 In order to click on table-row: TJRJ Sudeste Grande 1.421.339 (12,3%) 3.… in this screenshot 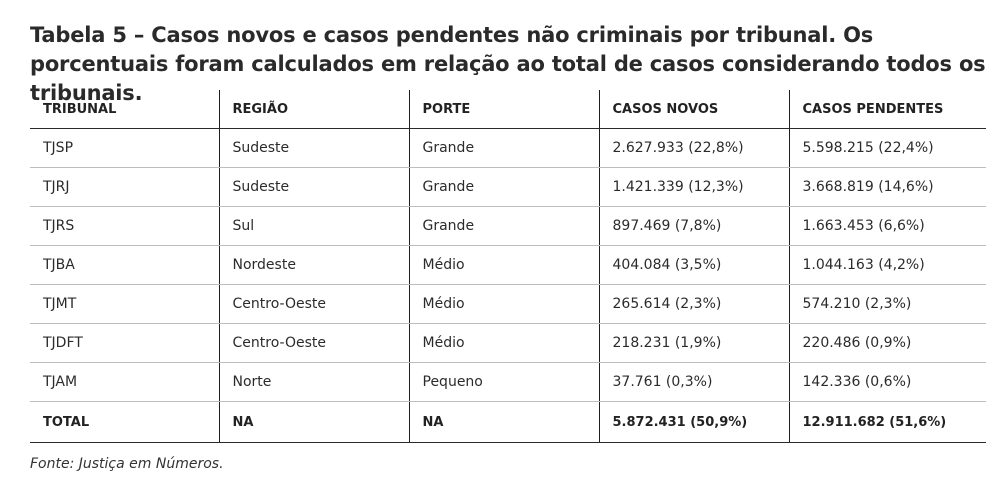, I will do `click(508, 187)`.